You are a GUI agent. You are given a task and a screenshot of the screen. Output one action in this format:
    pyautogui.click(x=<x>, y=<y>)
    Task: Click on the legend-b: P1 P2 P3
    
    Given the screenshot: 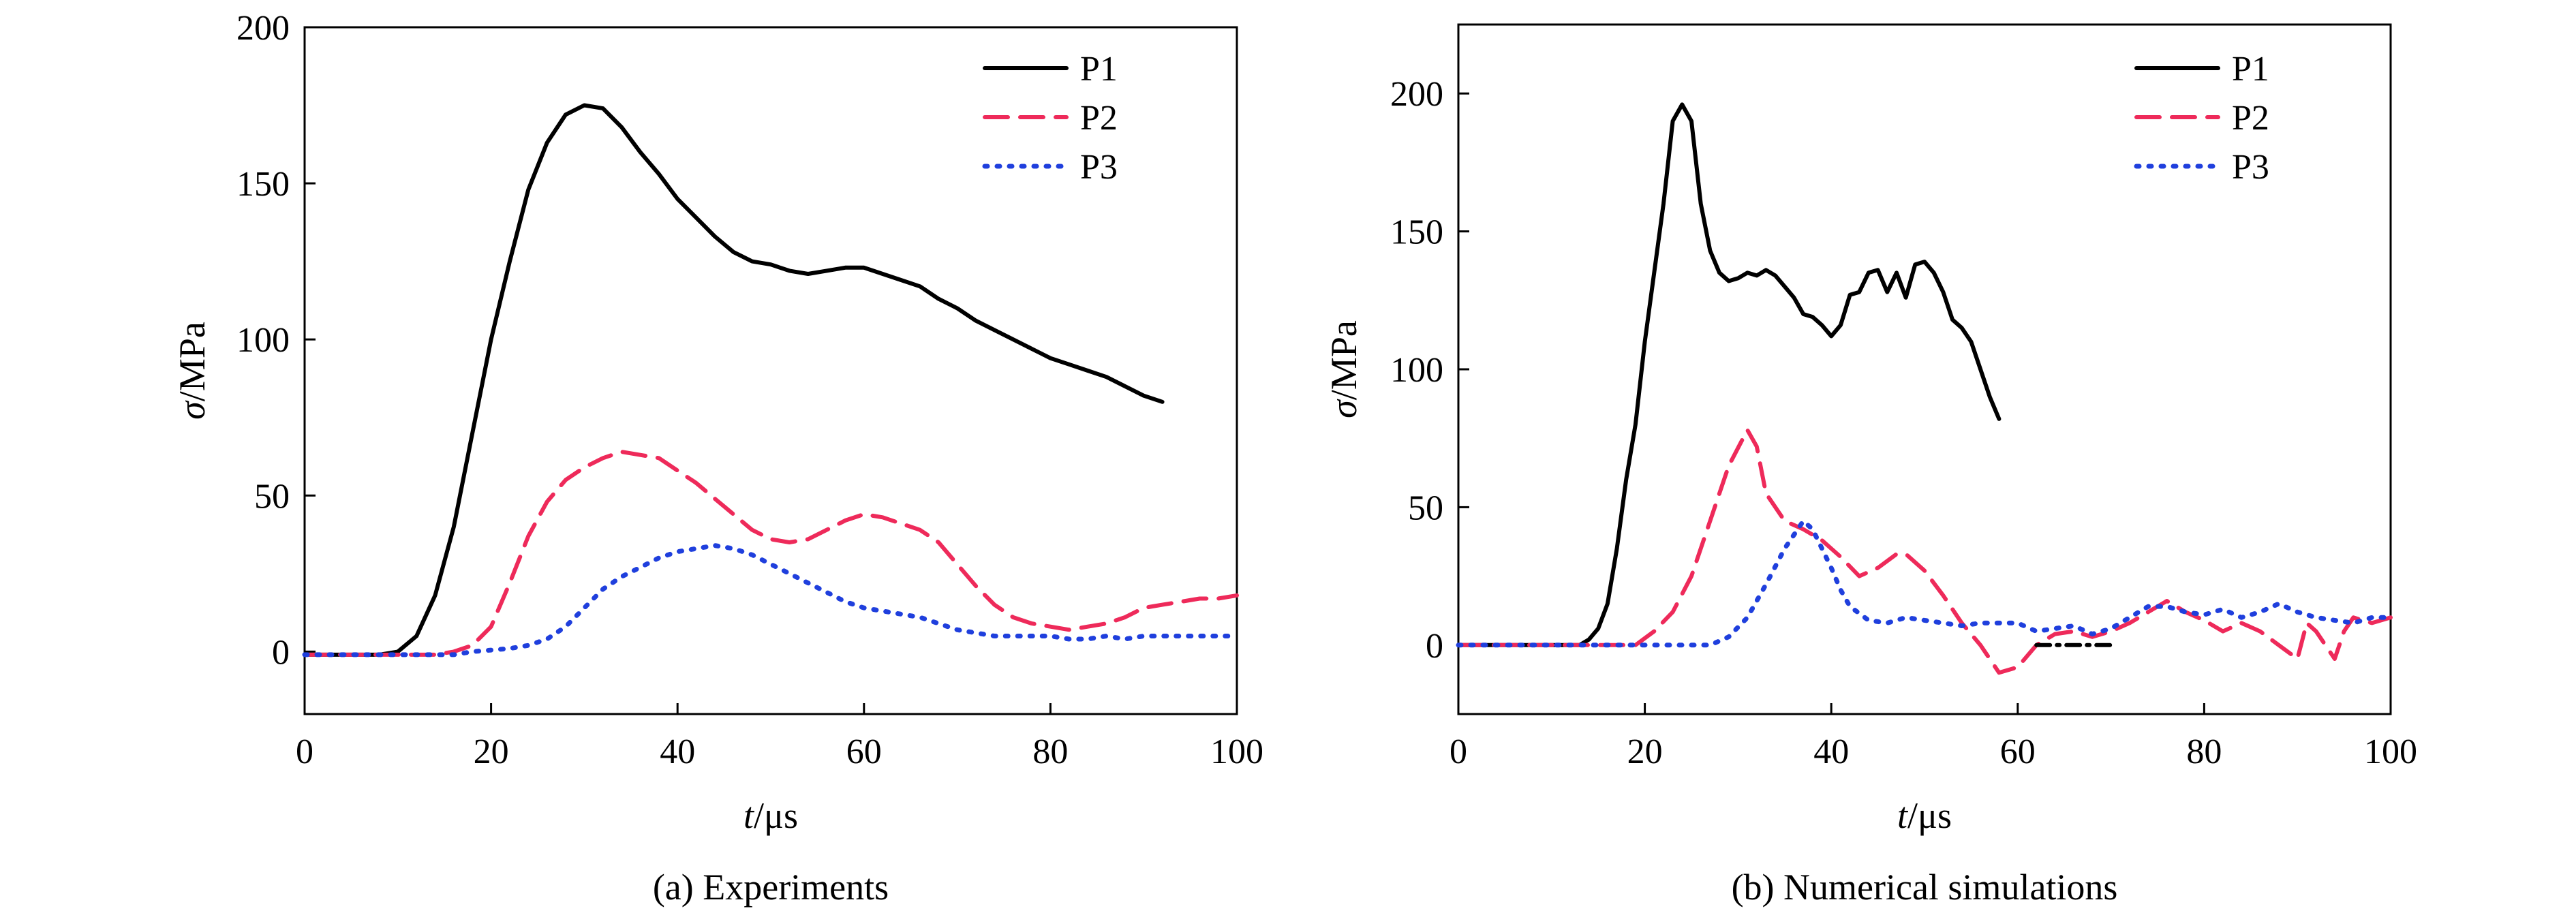 What is the action you would take?
    pyautogui.click(x=2201, y=118)
    